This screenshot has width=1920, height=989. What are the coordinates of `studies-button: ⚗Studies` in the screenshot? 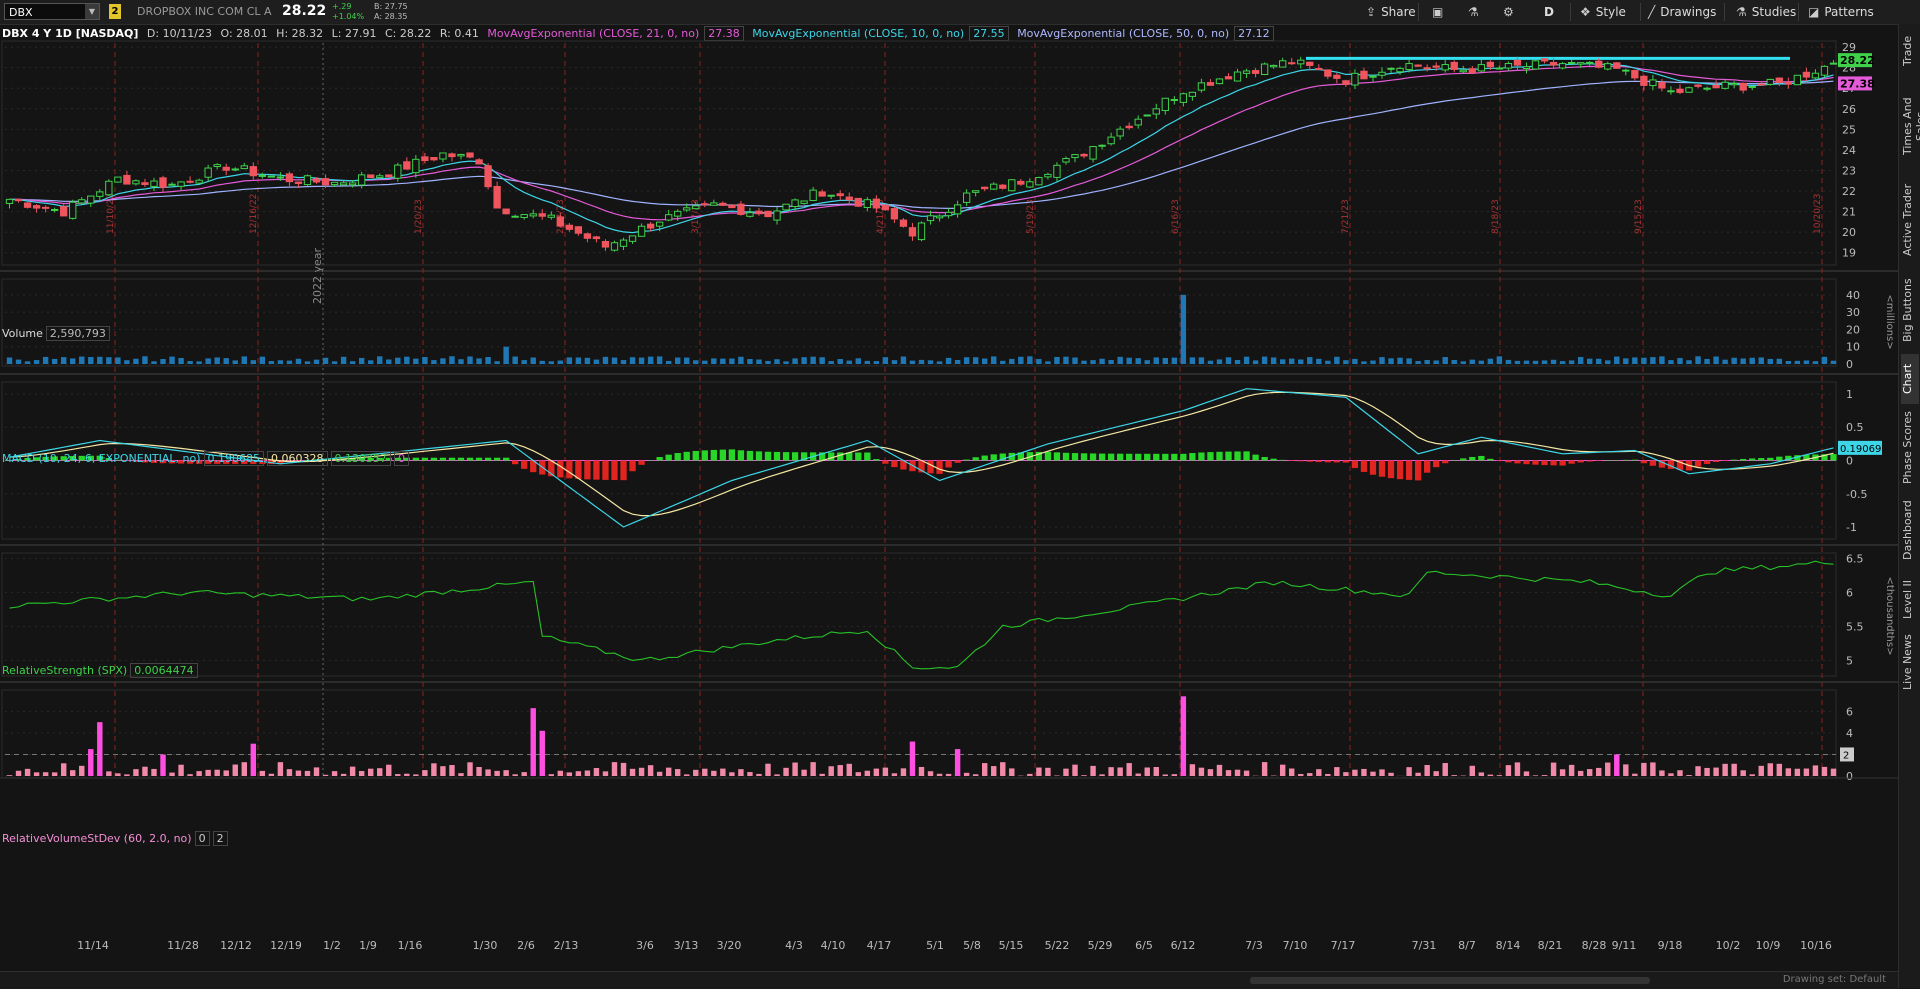 It's located at (1766, 12).